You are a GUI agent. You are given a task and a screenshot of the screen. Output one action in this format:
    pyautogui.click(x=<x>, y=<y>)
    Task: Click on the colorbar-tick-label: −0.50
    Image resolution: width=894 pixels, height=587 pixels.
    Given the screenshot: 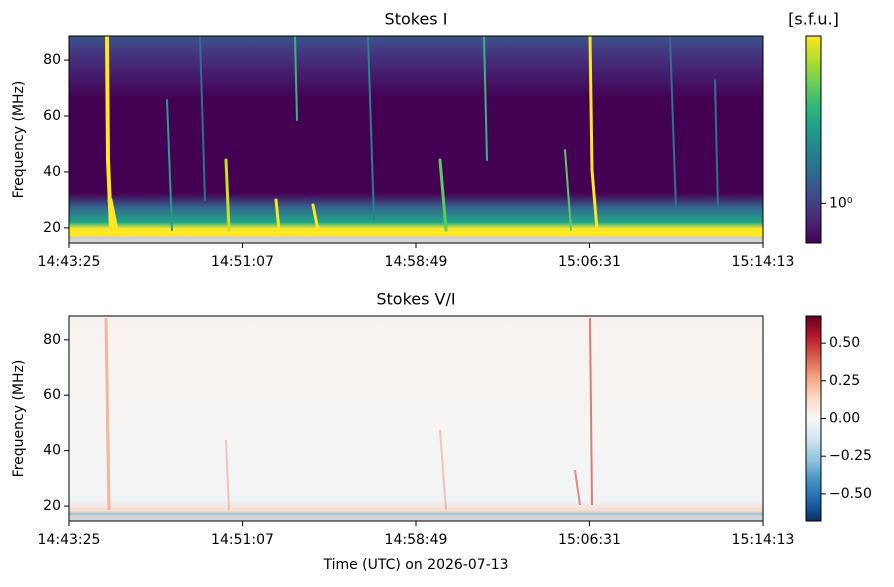 What is the action you would take?
    pyautogui.click(x=850, y=494)
    